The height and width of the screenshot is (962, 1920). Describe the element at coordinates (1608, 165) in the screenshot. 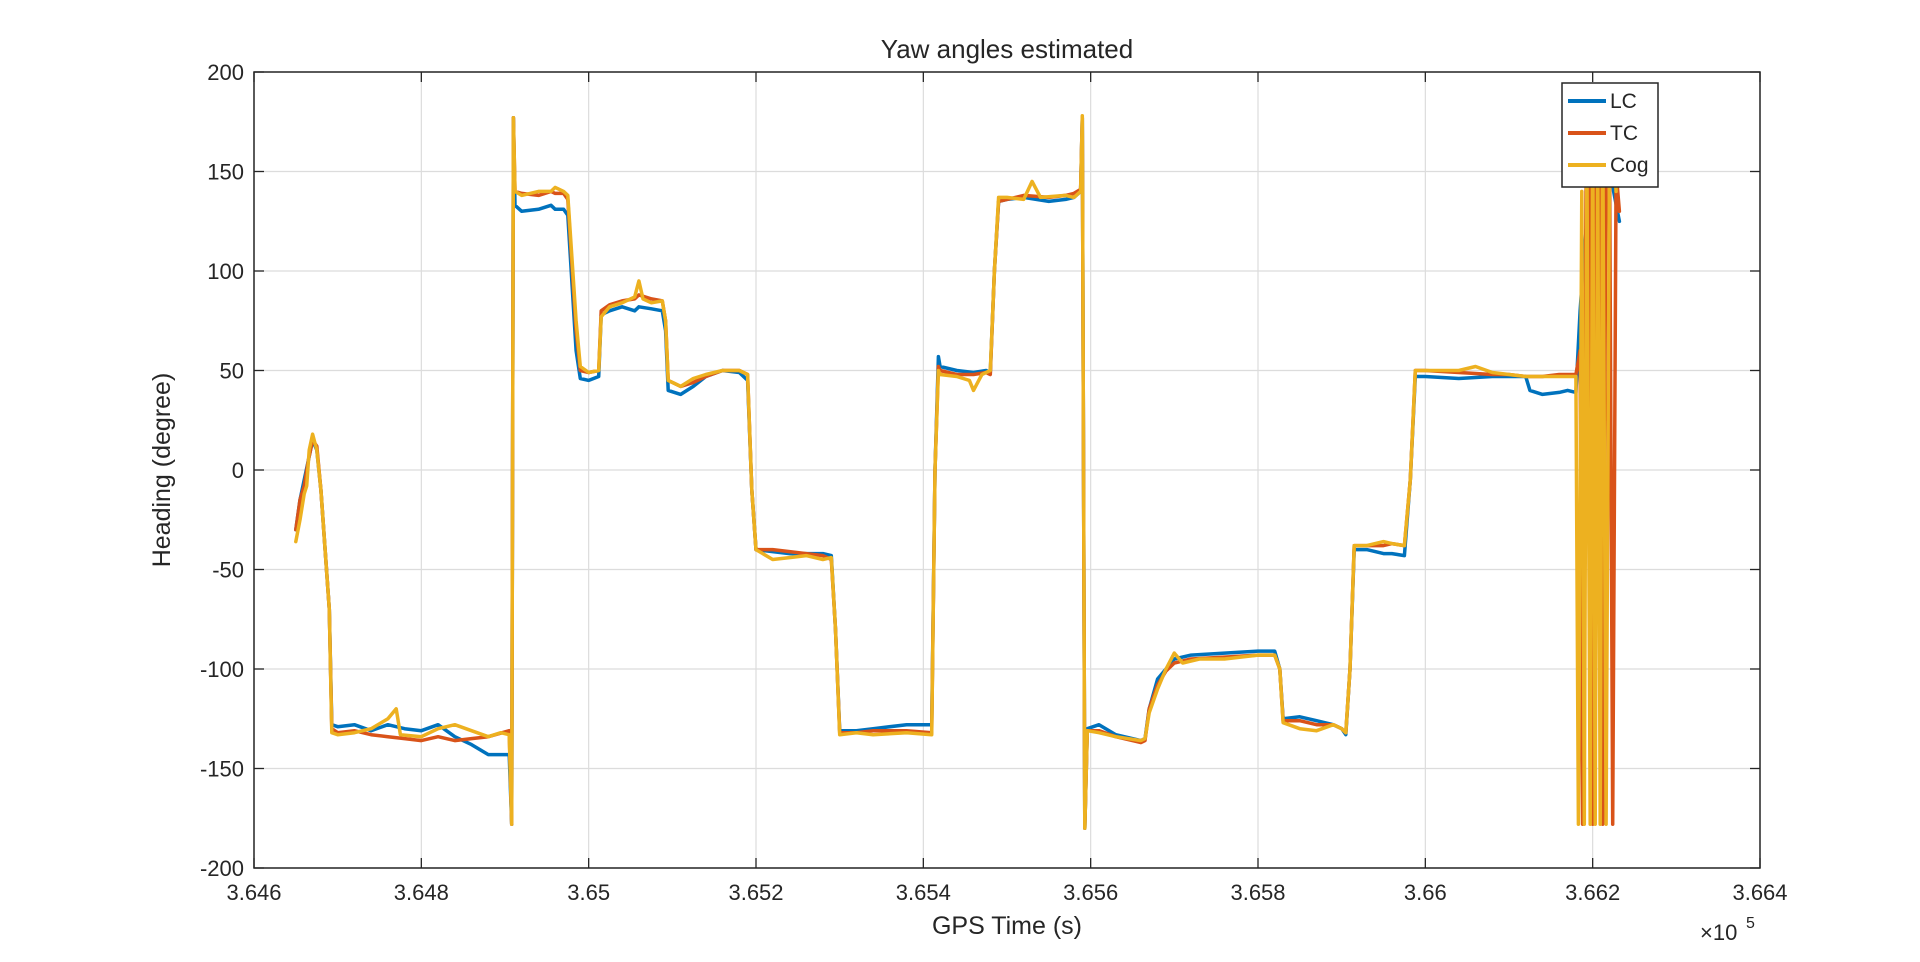

I see `legend-item-cog: Cog` at that location.